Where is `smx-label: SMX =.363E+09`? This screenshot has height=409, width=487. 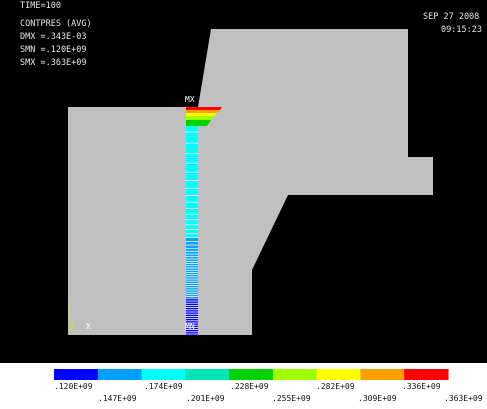
smx-label: SMX =.363E+09 is located at coordinates (53, 63).